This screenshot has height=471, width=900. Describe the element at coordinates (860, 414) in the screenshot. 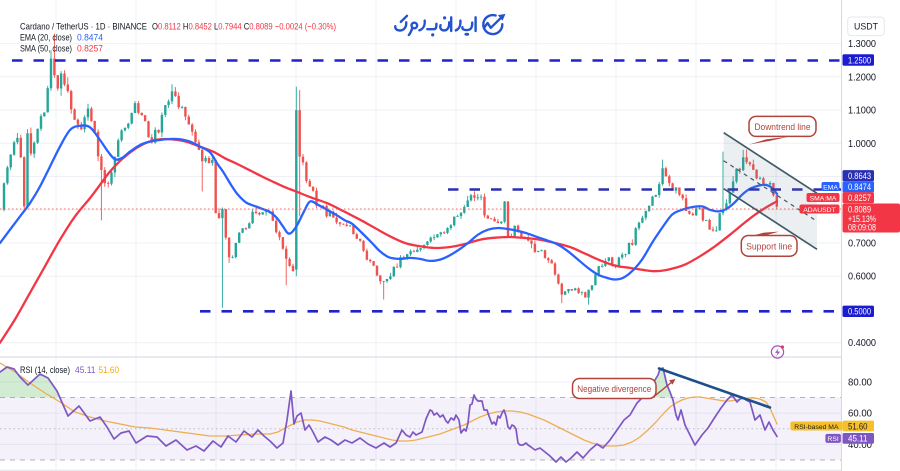

I see `svg-text: 60.00` at that location.